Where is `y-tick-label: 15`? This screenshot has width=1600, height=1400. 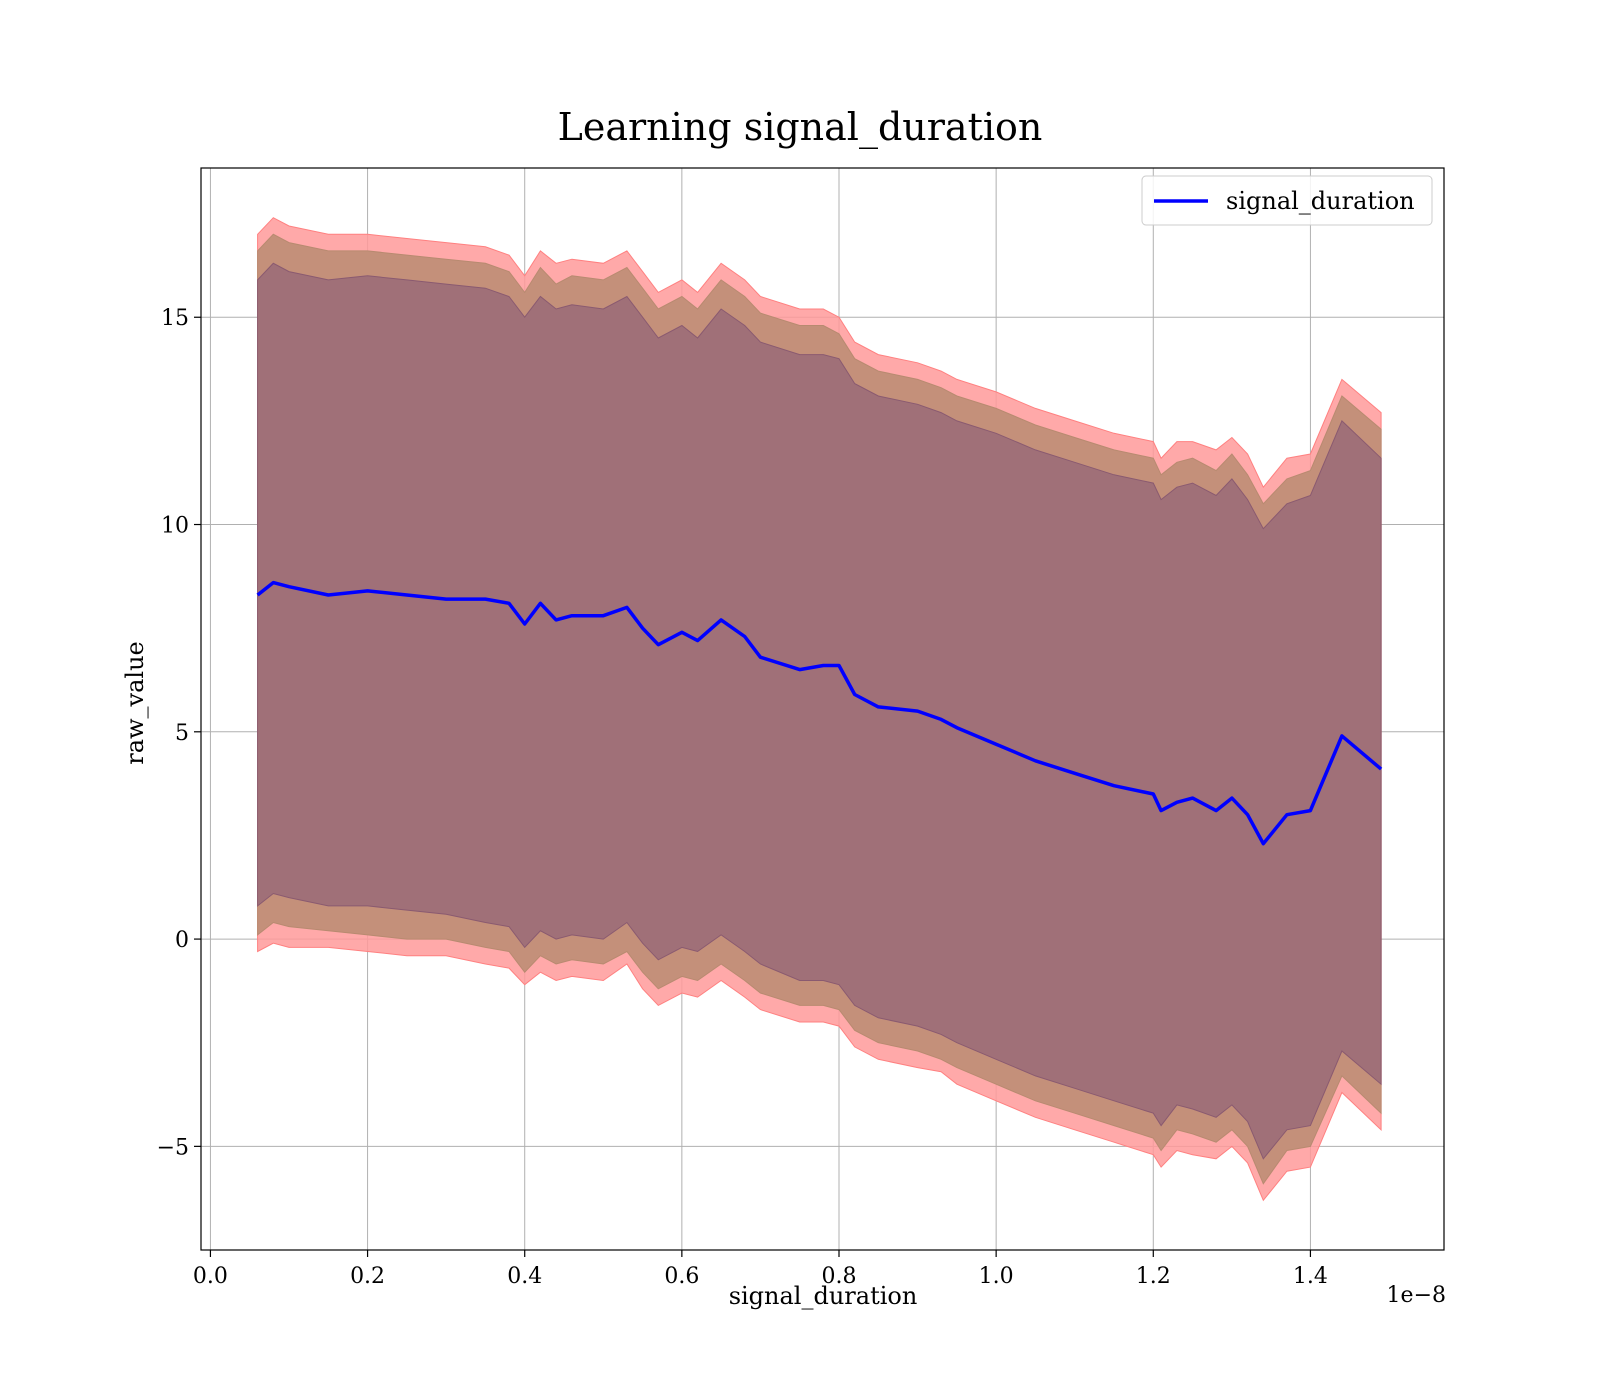 y-tick-label: 15 is located at coordinates (175, 318).